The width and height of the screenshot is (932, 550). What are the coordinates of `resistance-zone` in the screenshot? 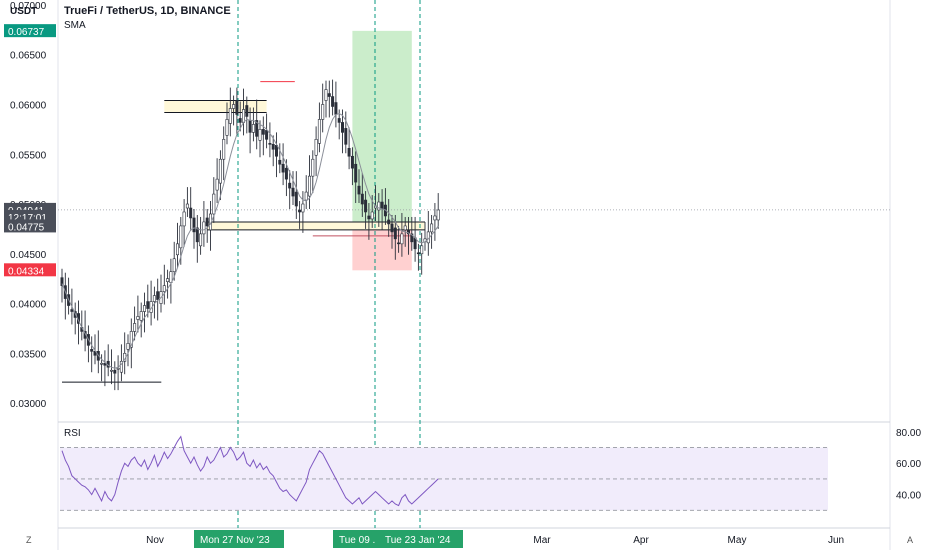 It's located at (215, 106).